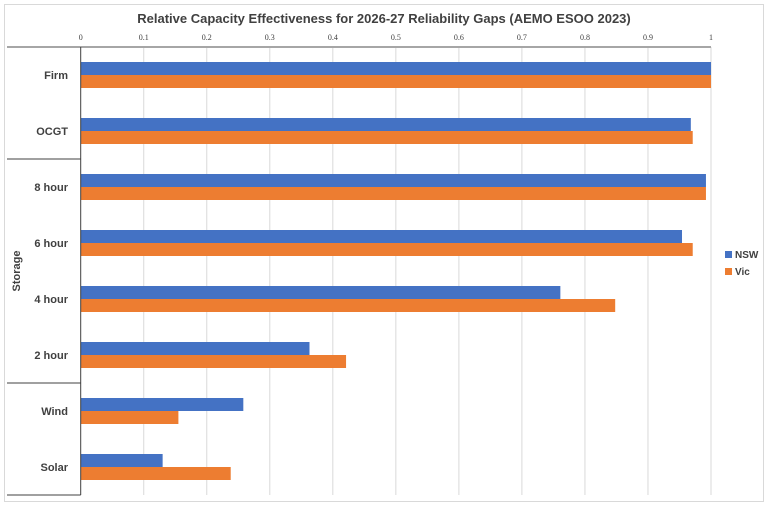 The image size is (768, 506). What do you see at coordinates (81, 37) in the screenshot?
I see `x-tick-label: 0` at bounding box center [81, 37].